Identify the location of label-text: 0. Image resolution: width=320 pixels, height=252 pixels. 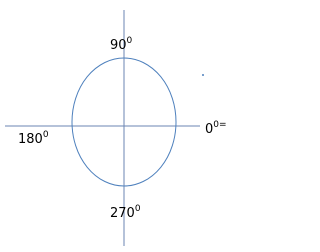
(209, 129).